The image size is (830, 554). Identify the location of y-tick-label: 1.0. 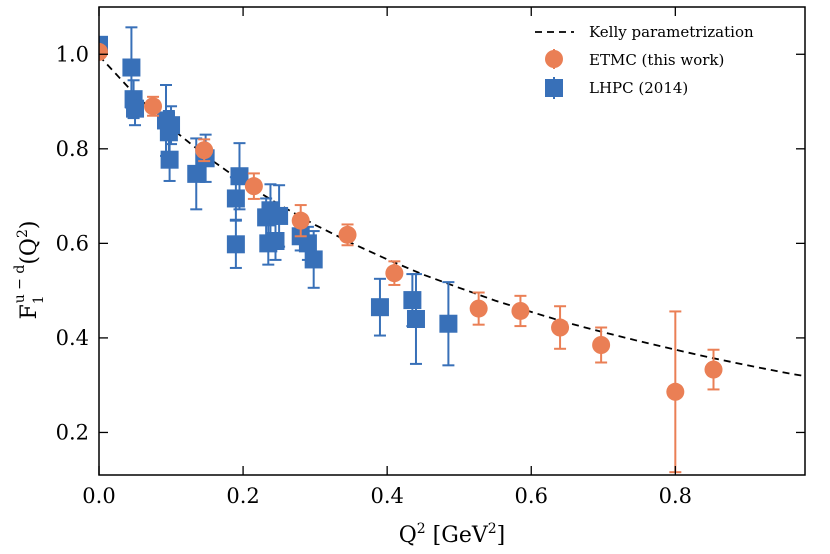
(72, 54).